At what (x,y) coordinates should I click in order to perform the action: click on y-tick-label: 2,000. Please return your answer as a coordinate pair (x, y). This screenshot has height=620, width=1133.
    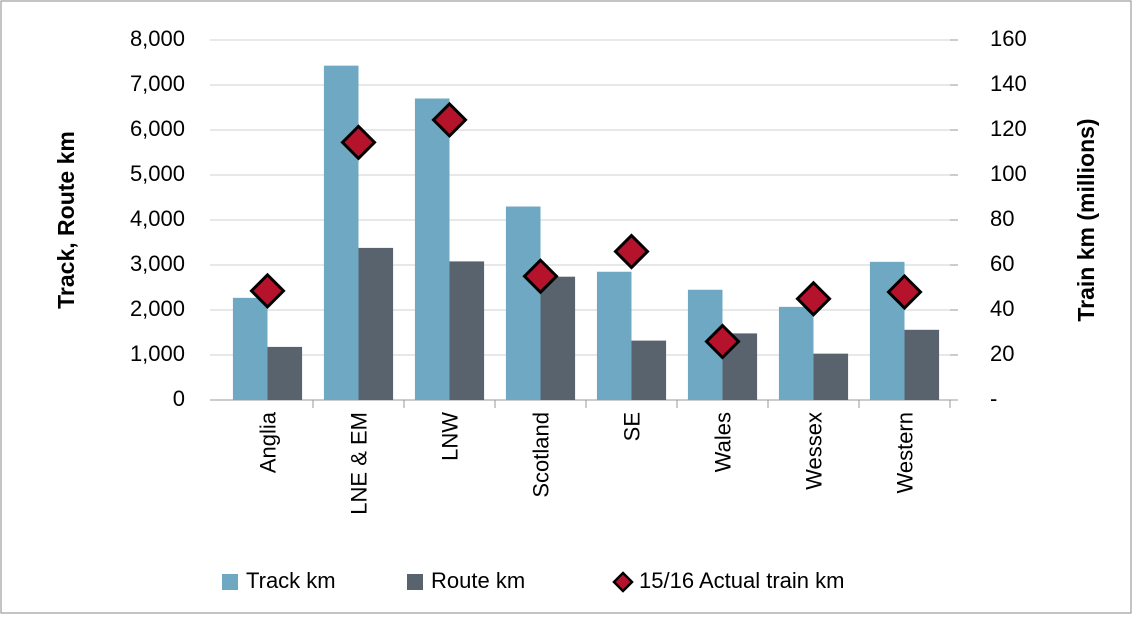
    Looking at the image, I should click on (157, 308).